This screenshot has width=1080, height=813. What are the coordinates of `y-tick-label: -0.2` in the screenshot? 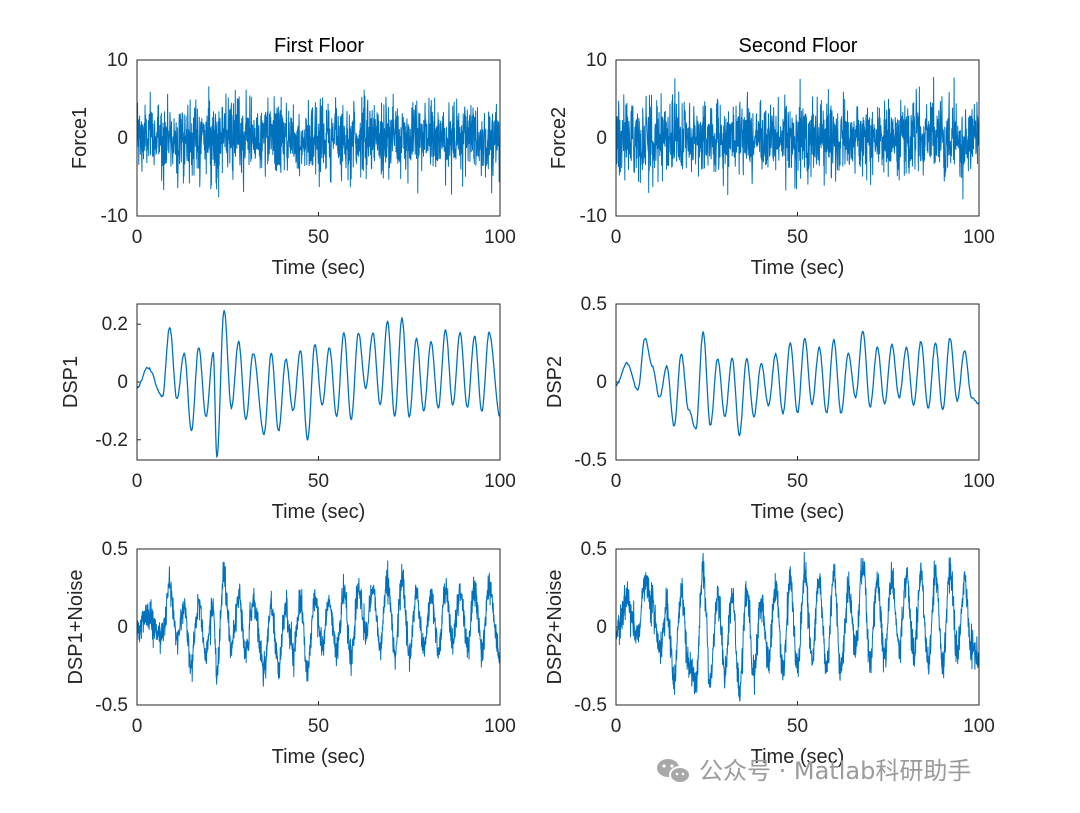 It's located at (111, 440).